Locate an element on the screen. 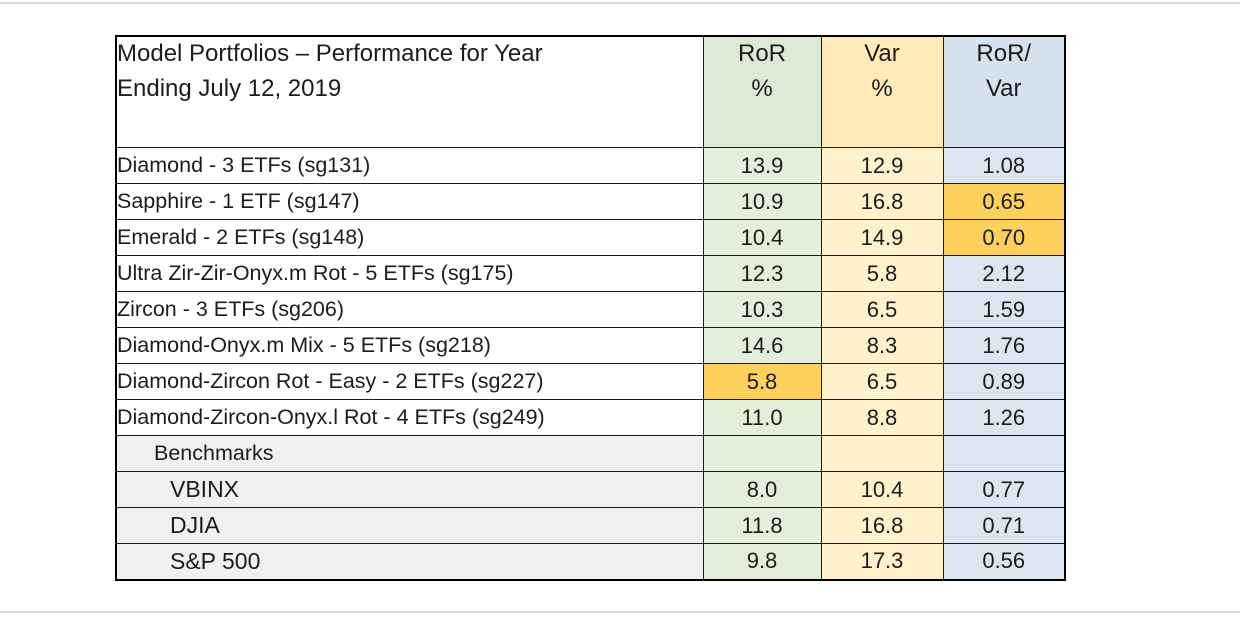 The image size is (1240, 620). column-header-ror-var-line1: RoR/ is located at coordinates (1004, 53).